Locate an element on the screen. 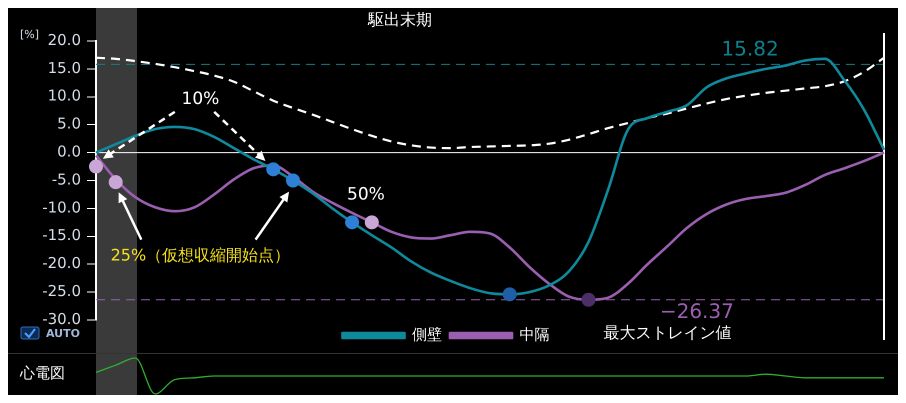 Image resolution: width=906 pixels, height=403 pixels. text: AUTO is located at coordinates (63, 333).